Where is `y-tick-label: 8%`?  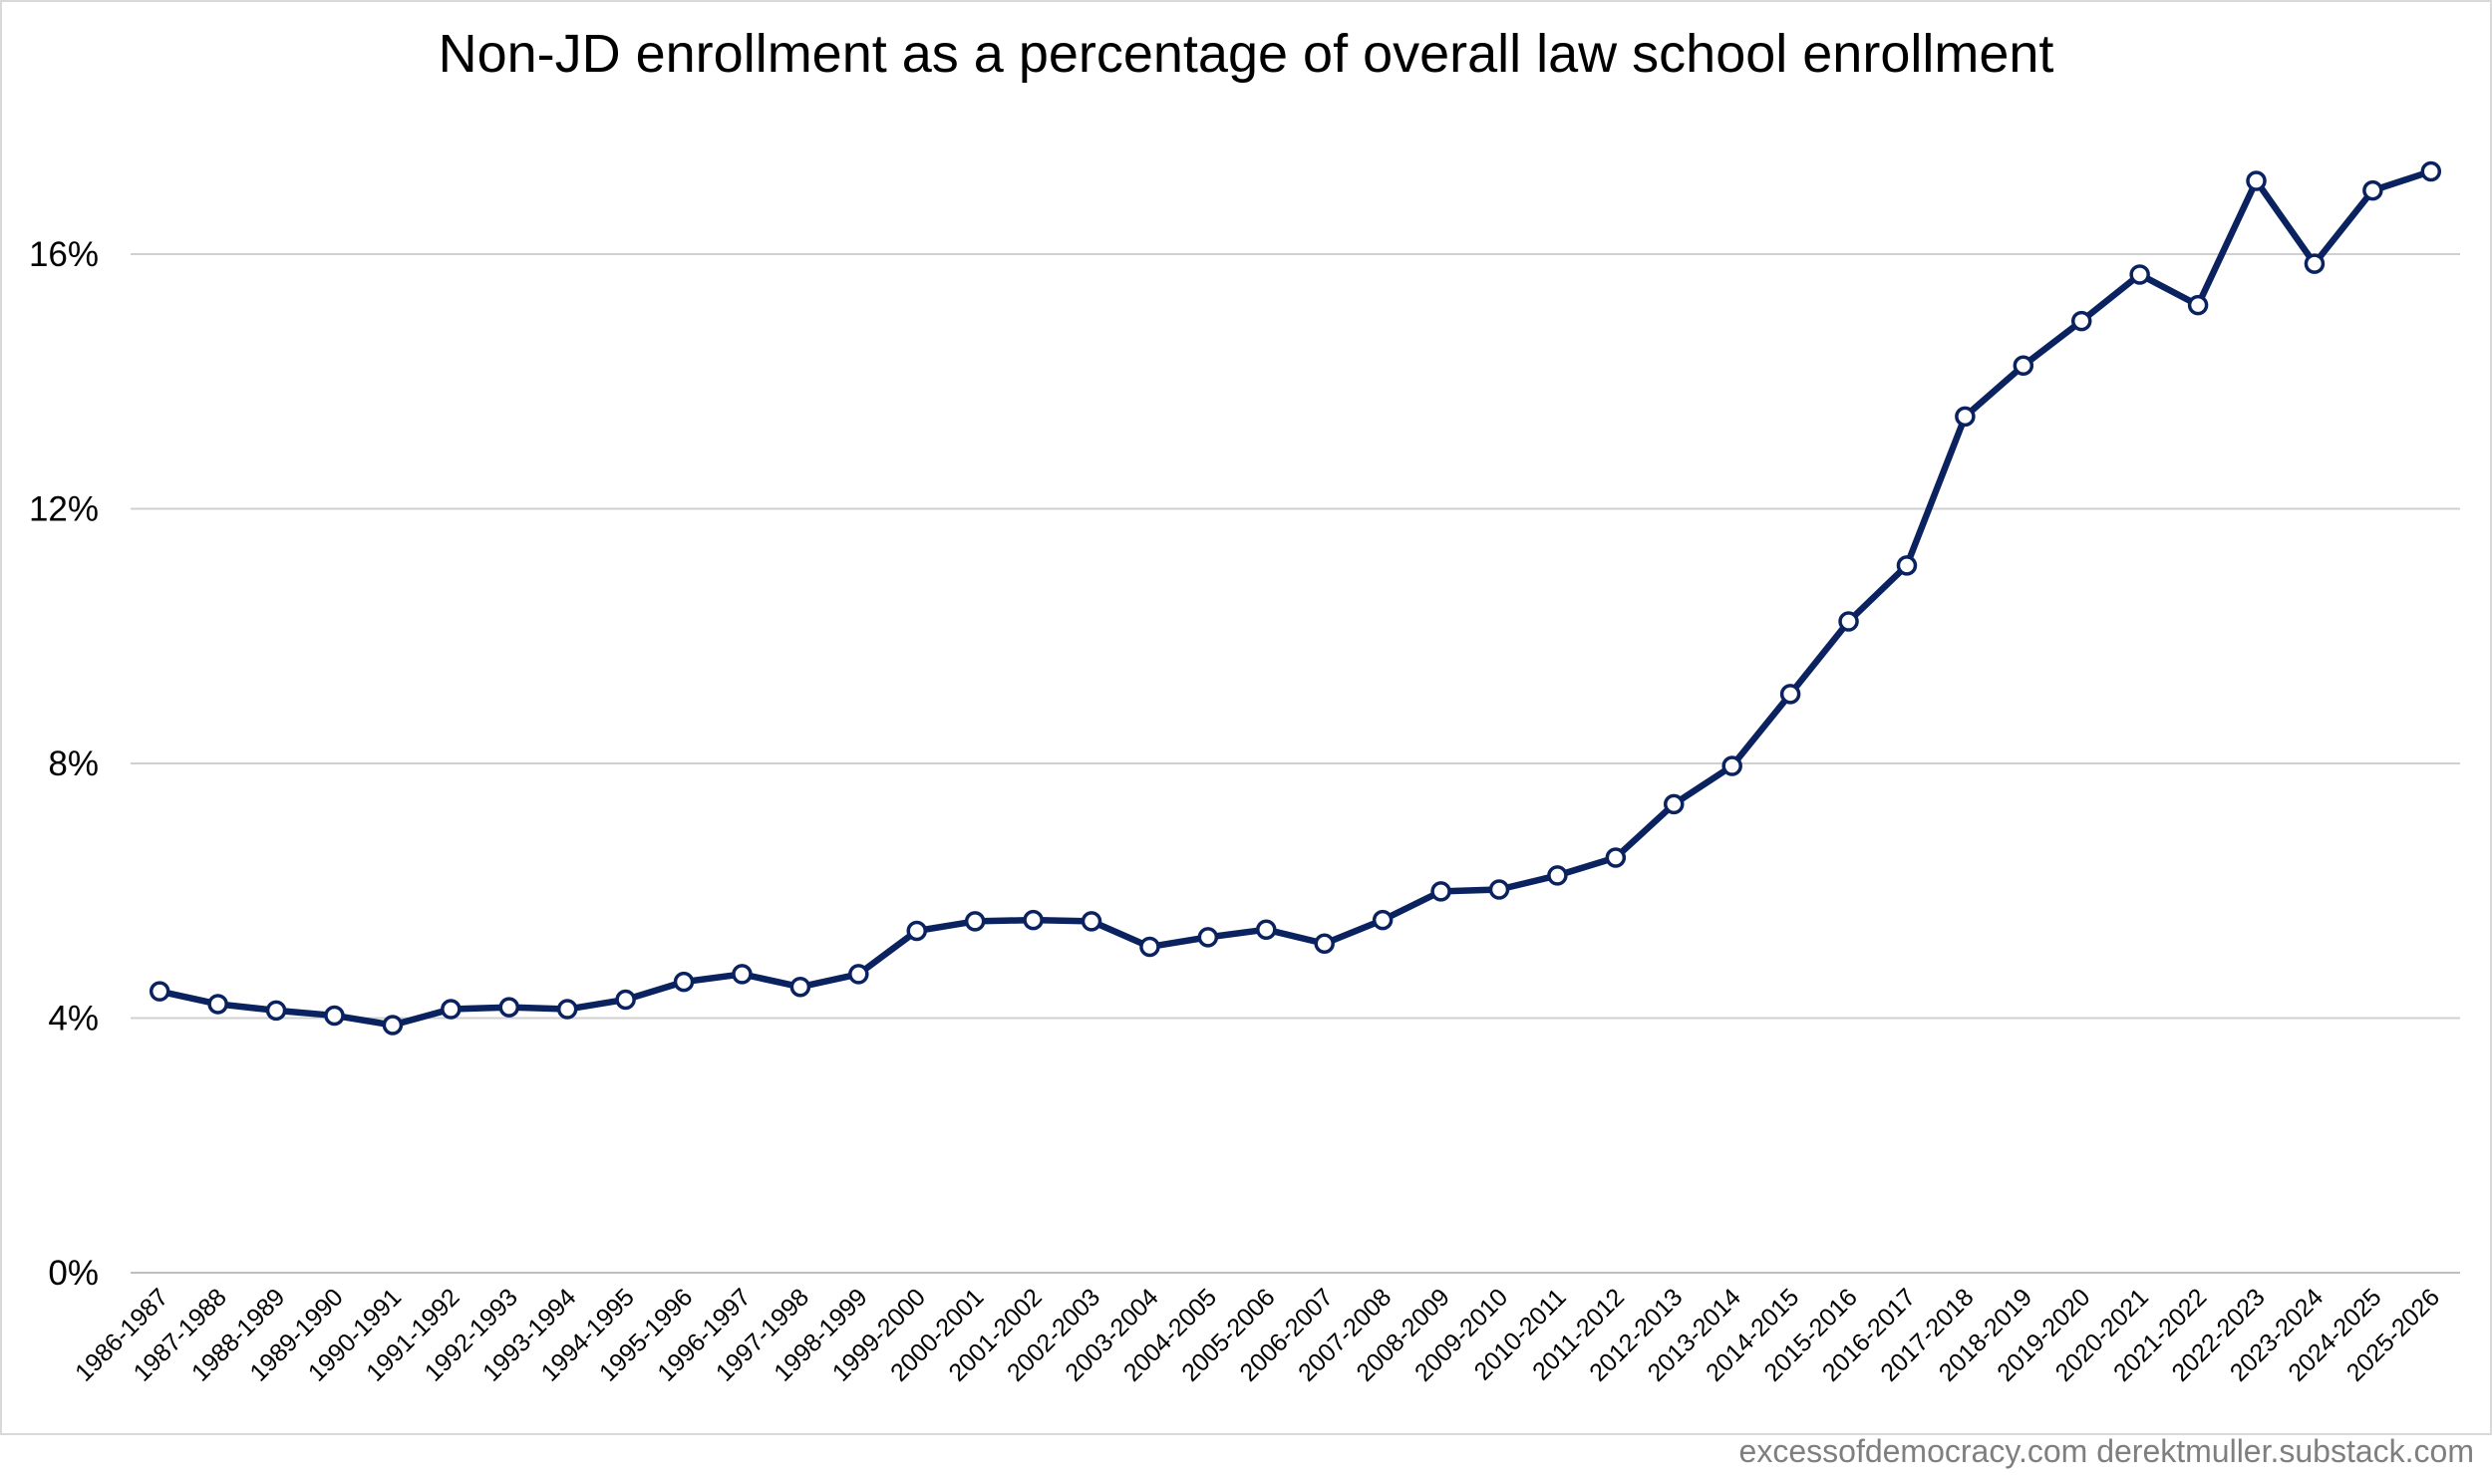 y-tick-label: 8% is located at coordinates (73, 763).